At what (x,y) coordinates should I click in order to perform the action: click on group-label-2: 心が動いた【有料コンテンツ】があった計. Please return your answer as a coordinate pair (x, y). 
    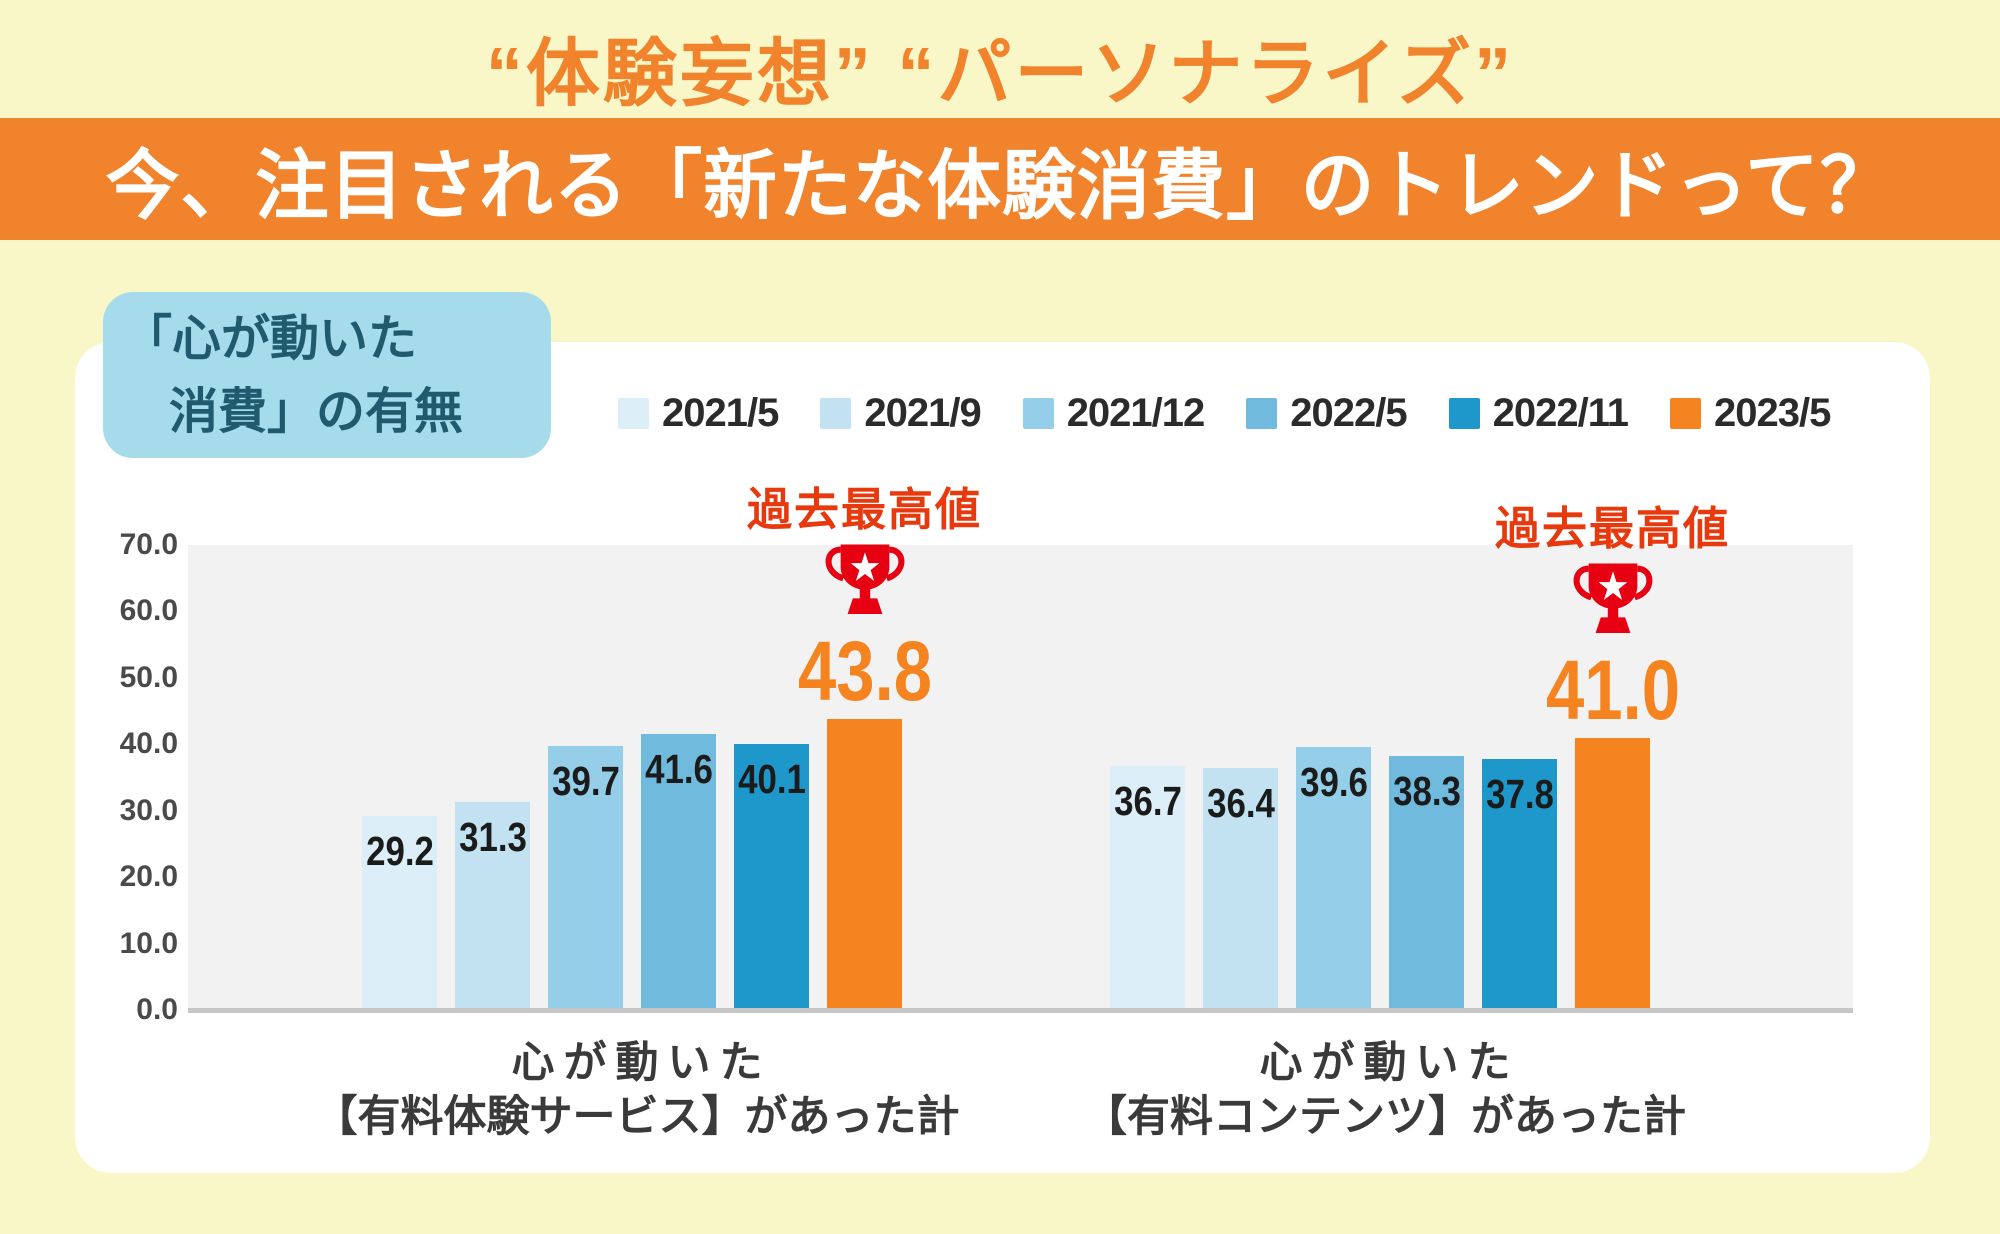
    Looking at the image, I should click on (1385, 1090).